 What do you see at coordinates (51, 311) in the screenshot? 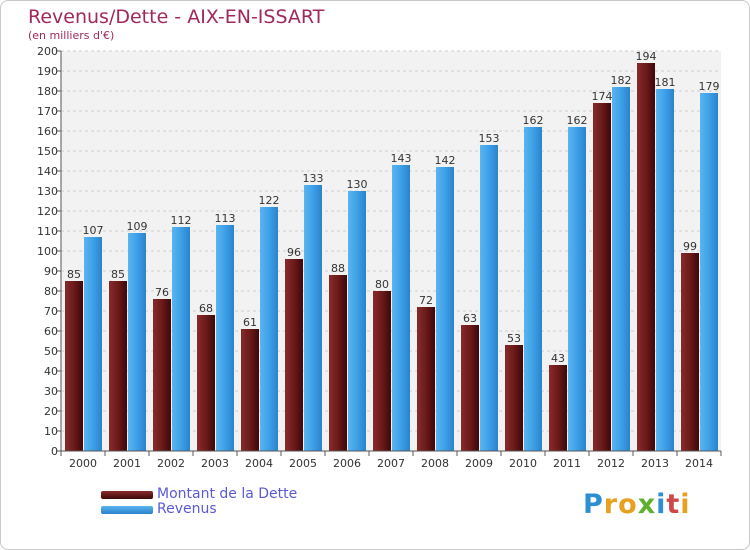
I see `y-tick-label: 70` at bounding box center [51, 311].